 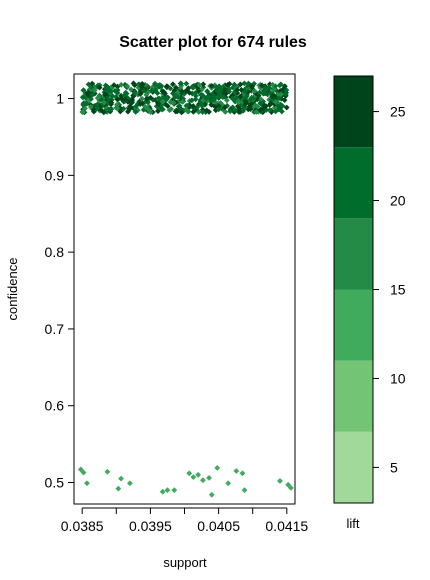 I want to click on y-tick-label: 1, so click(x=60, y=99).